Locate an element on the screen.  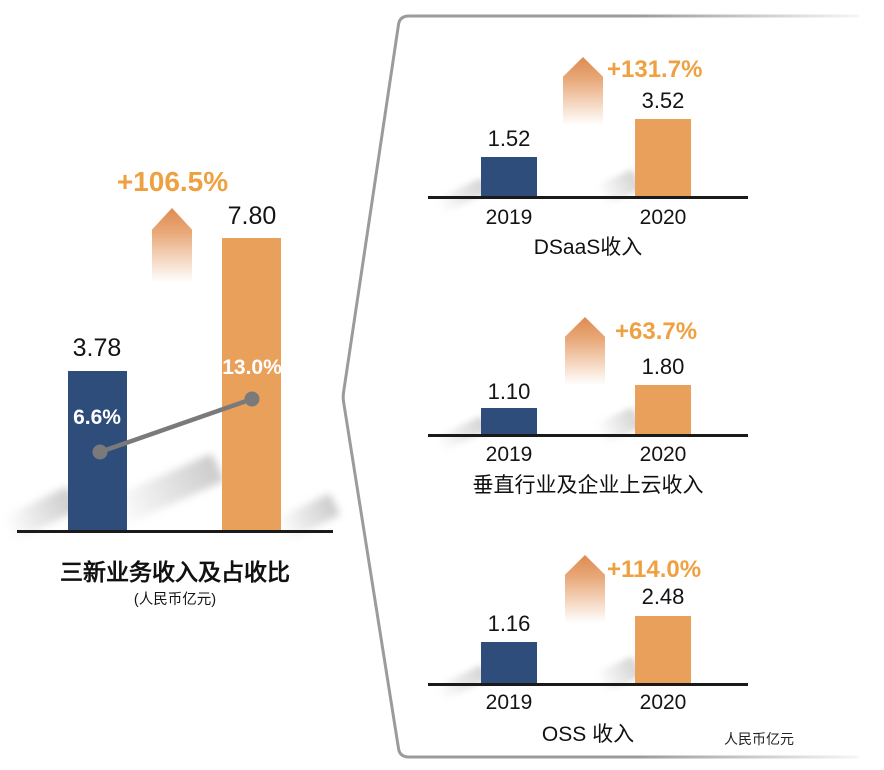
growth-label: +131.7% is located at coordinates (655, 69).